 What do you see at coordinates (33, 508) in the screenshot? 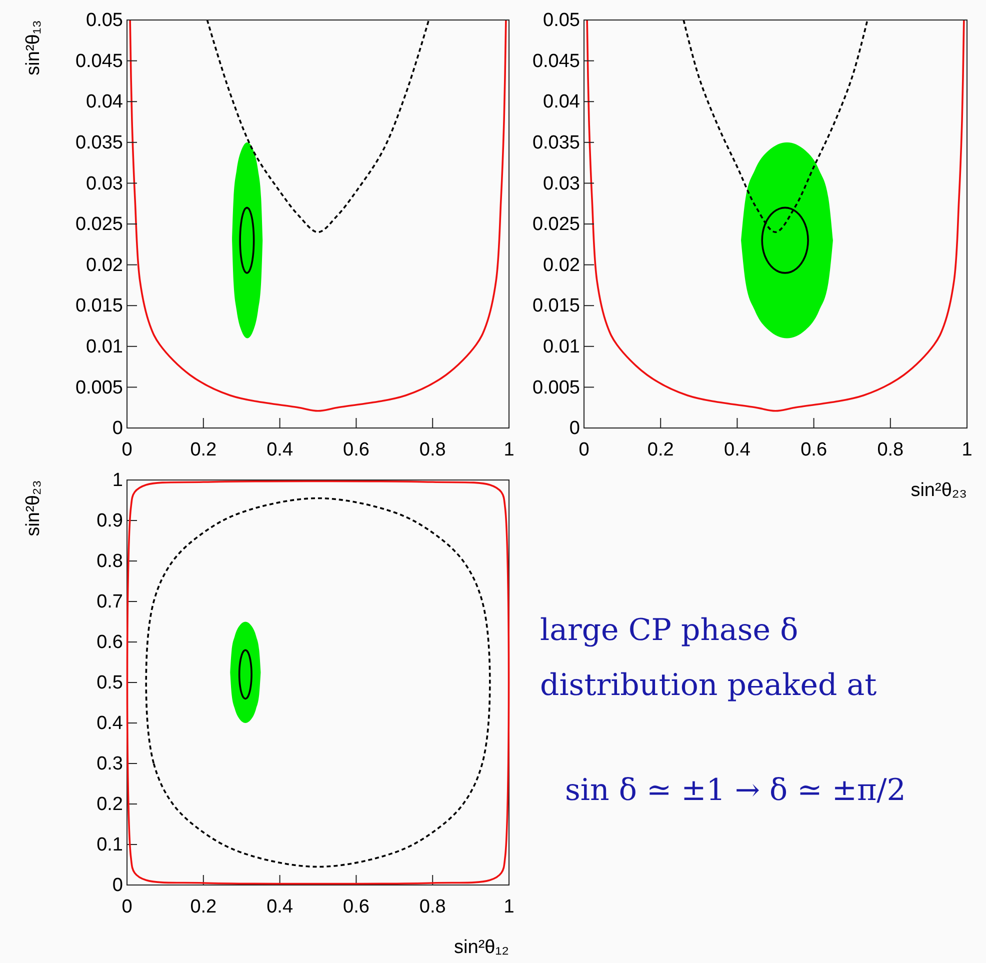
I see `y-axis-title: sin²θ₂₃` at bounding box center [33, 508].